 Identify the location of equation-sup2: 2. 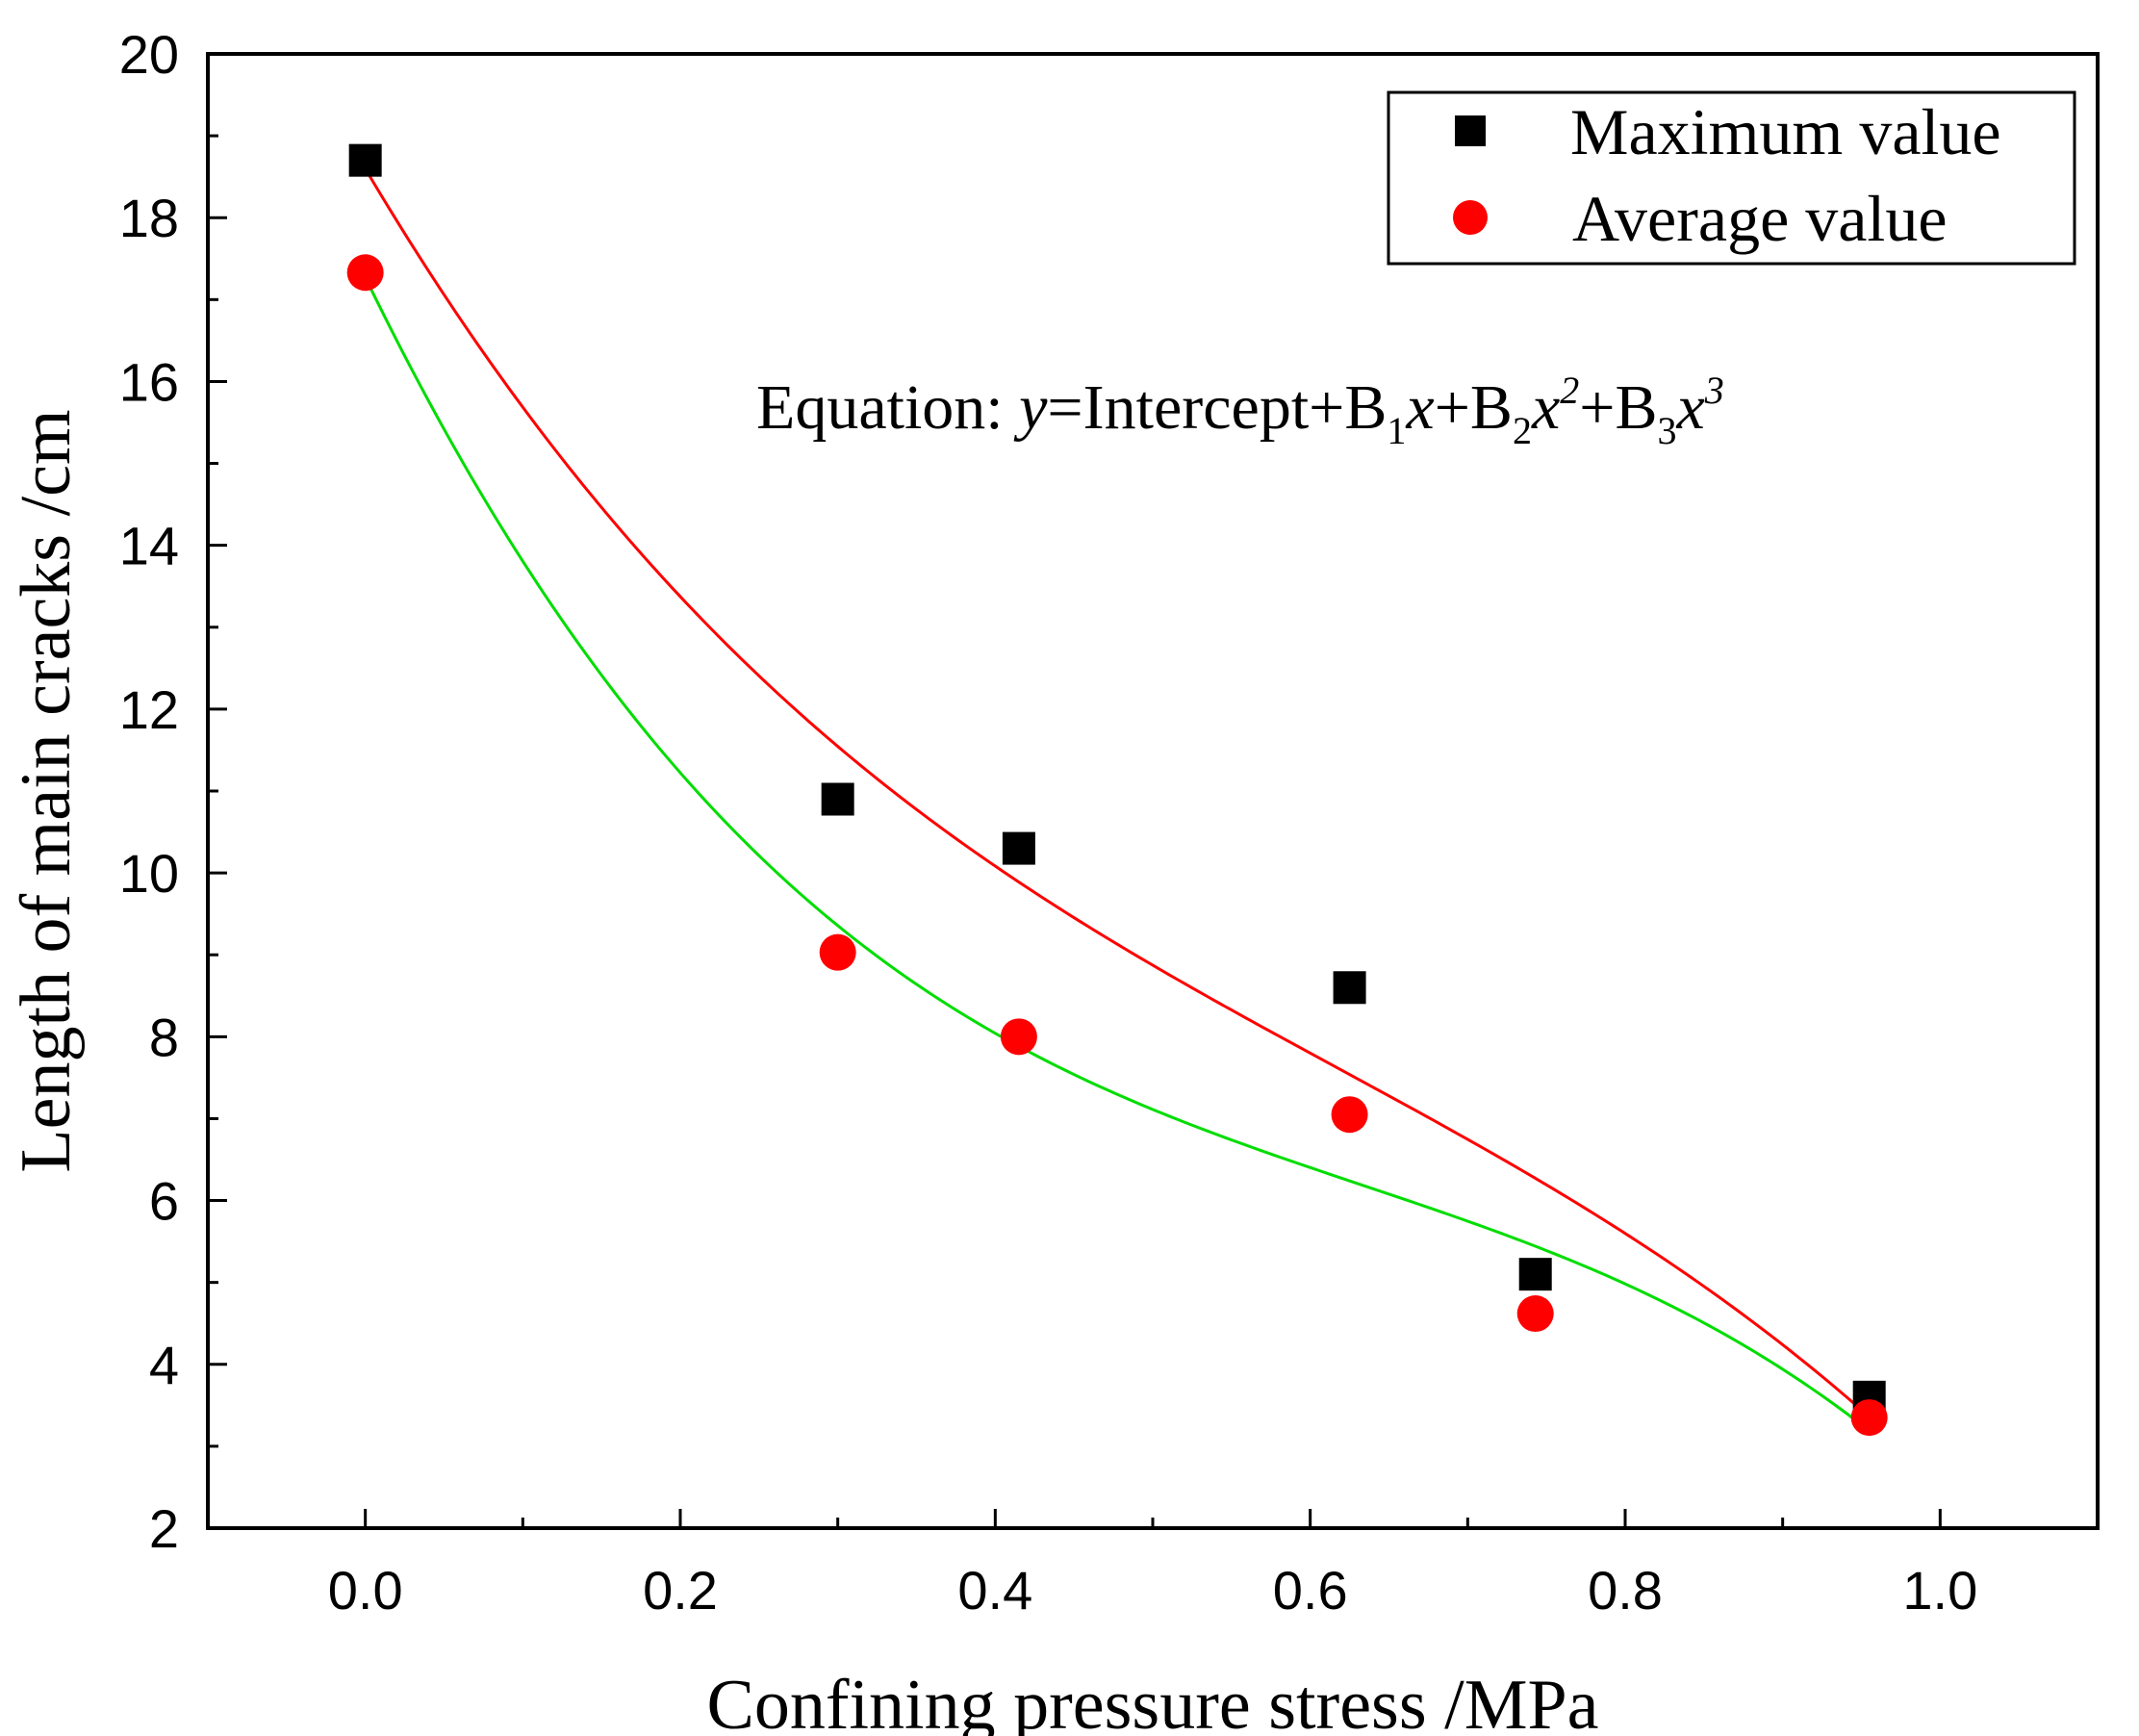
(1569, 390).